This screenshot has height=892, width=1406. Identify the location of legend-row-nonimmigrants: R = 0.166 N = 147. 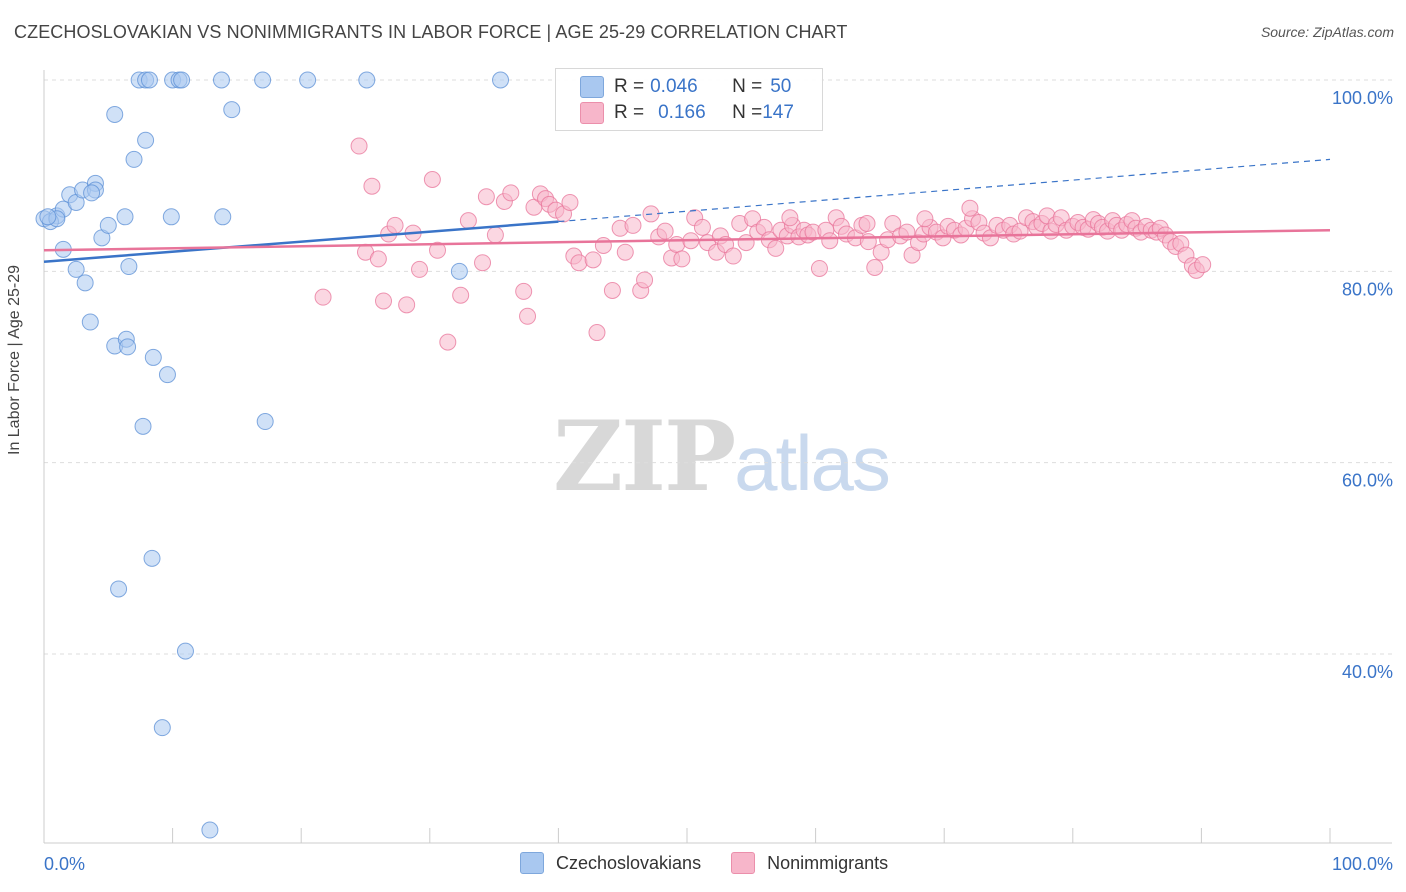
(687, 113).